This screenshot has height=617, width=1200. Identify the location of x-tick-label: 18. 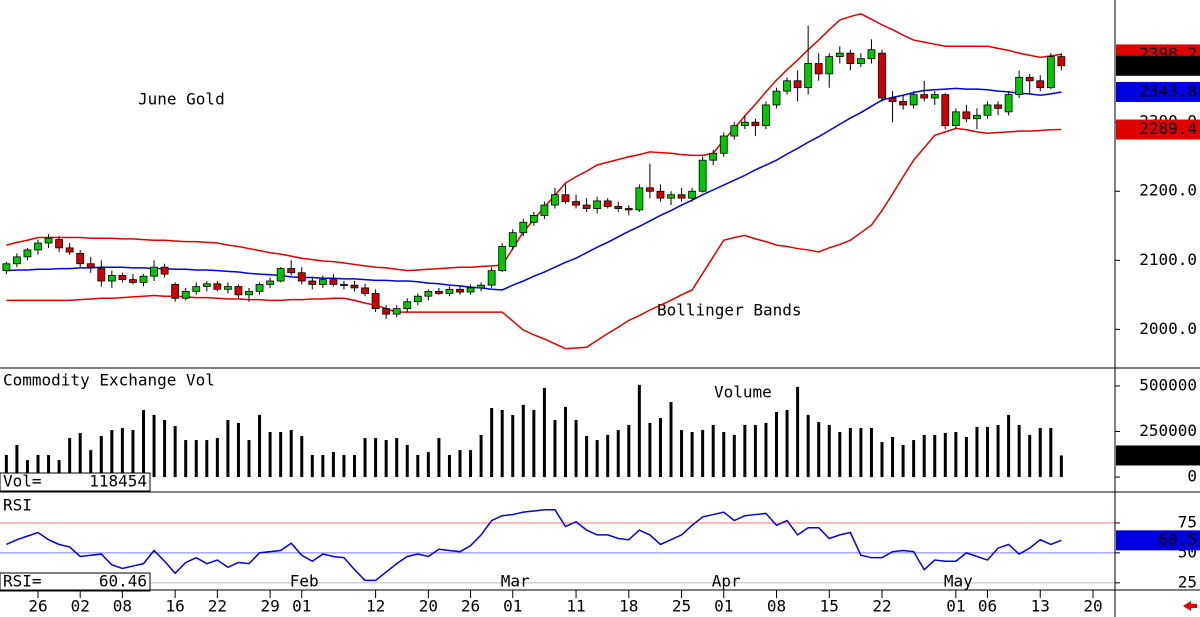
(628, 606).